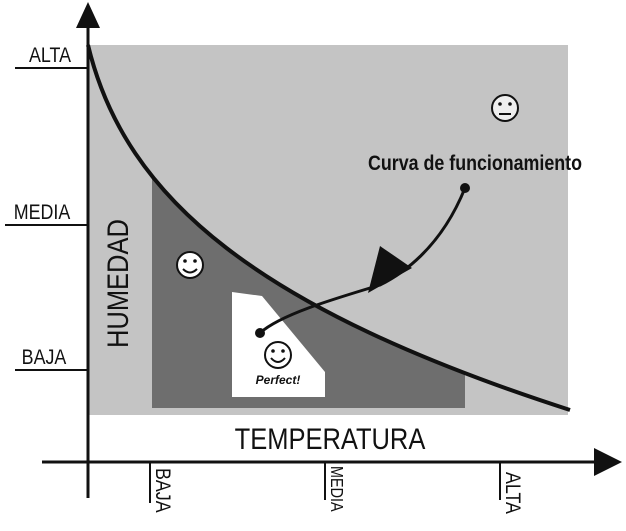  I want to click on y-axis-arrow, so click(88, 15).